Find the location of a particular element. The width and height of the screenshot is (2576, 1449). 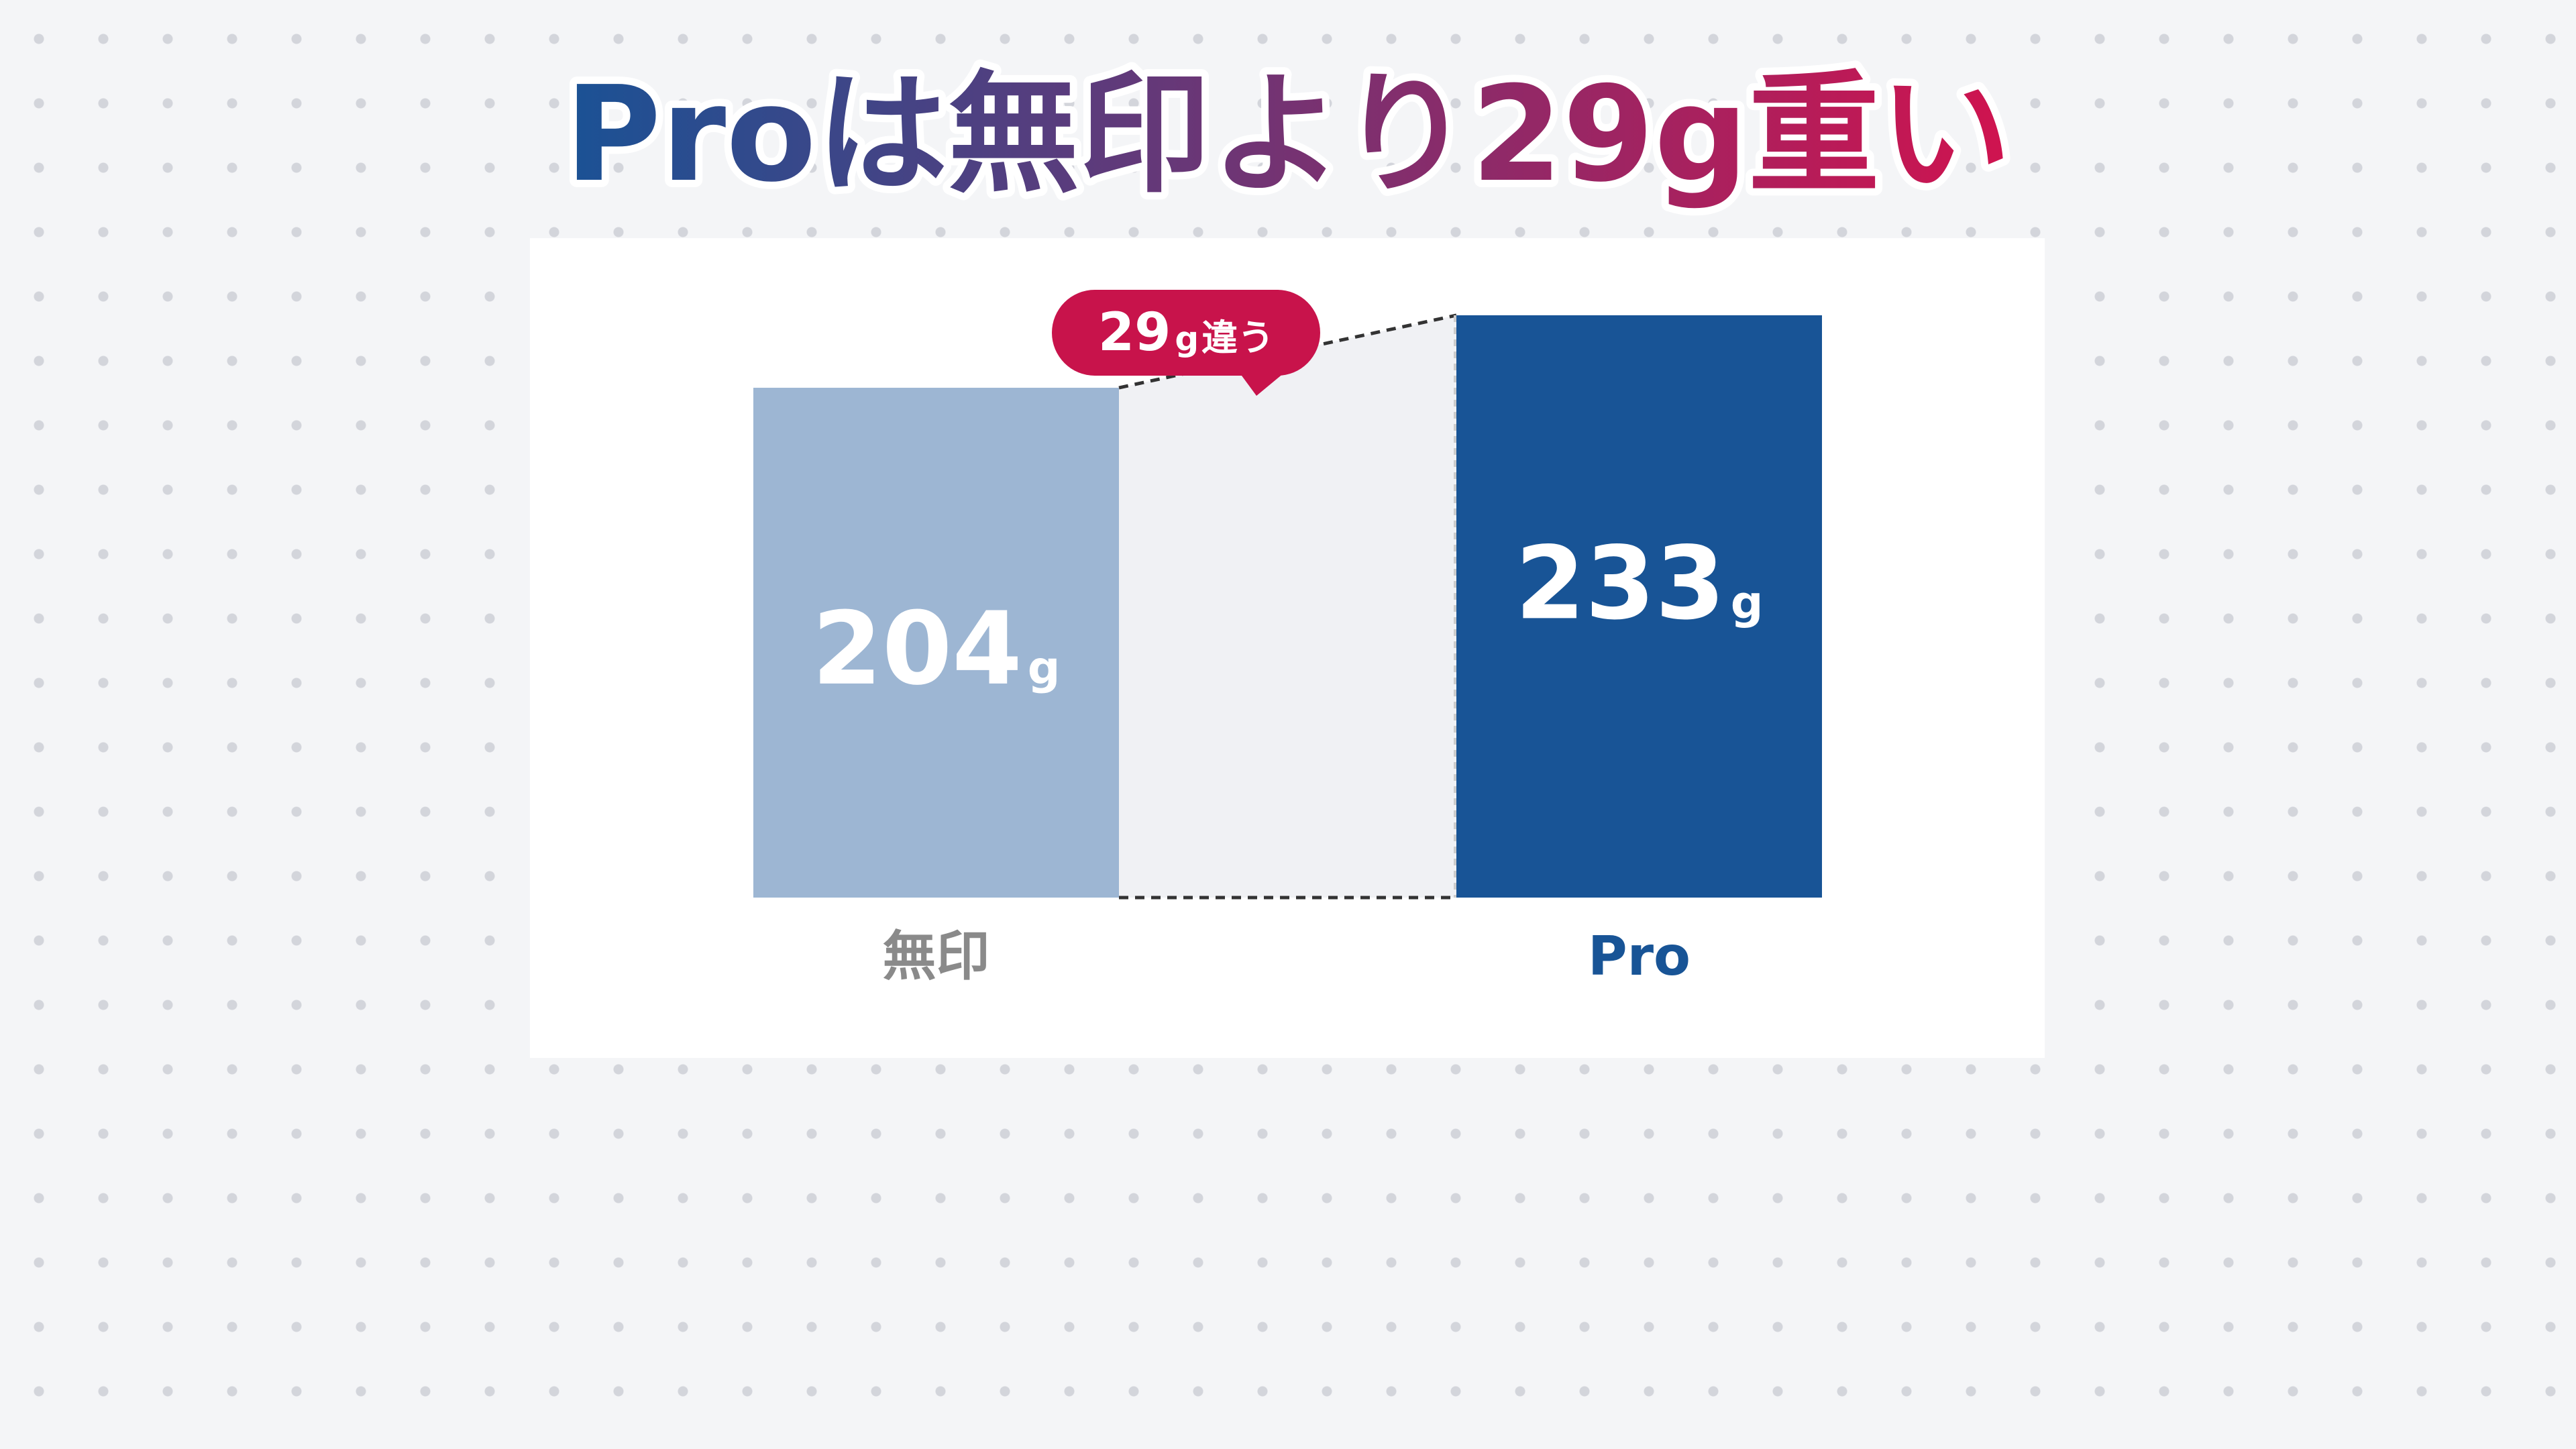

difference-top-connector is located at coordinates (1287, 351).